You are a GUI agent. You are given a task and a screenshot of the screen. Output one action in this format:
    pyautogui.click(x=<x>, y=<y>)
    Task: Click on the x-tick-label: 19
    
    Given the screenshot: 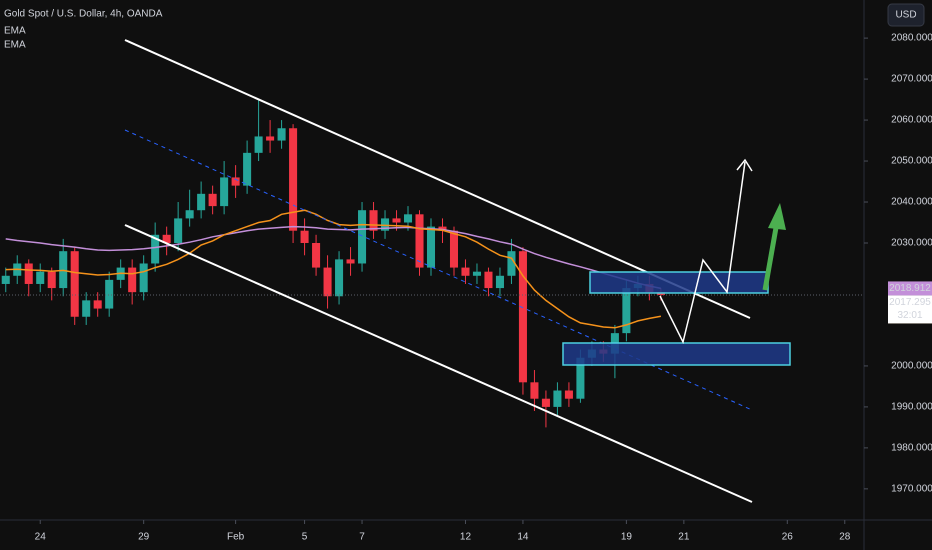 What is the action you would take?
    pyautogui.click(x=627, y=537)
    